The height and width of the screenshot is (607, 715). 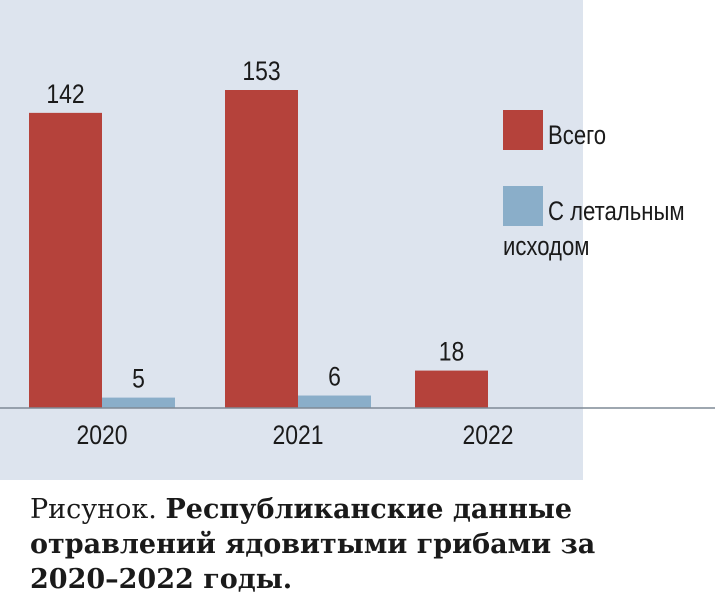 What do you see at coordinates (546, 247) in the screenshot?
I see `legend-label-2-line-2: исходом` at bounding box center [546, 247].